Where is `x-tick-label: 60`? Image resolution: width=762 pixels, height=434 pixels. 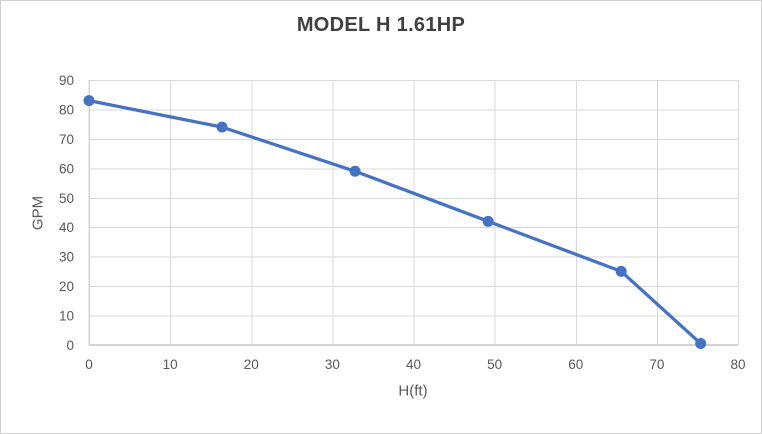 x-tick-label: 60 is located at coordinates (575, 364).